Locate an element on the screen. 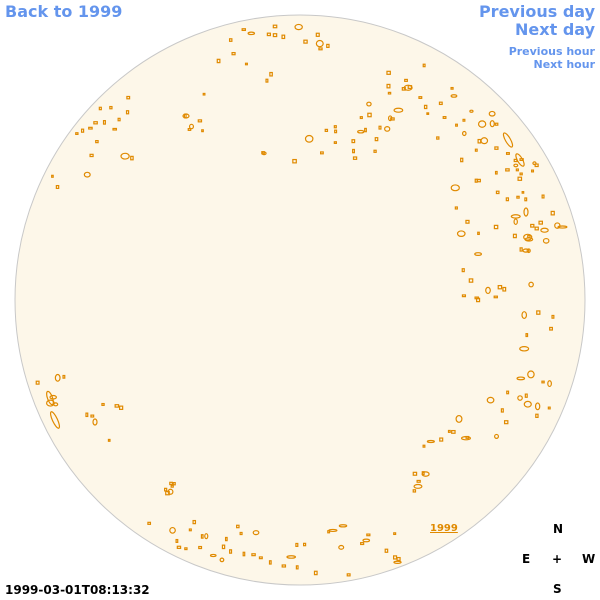 This screenshot has width=600, height=600. previous-day-link: Previous day is located at coordinates (536, 11).